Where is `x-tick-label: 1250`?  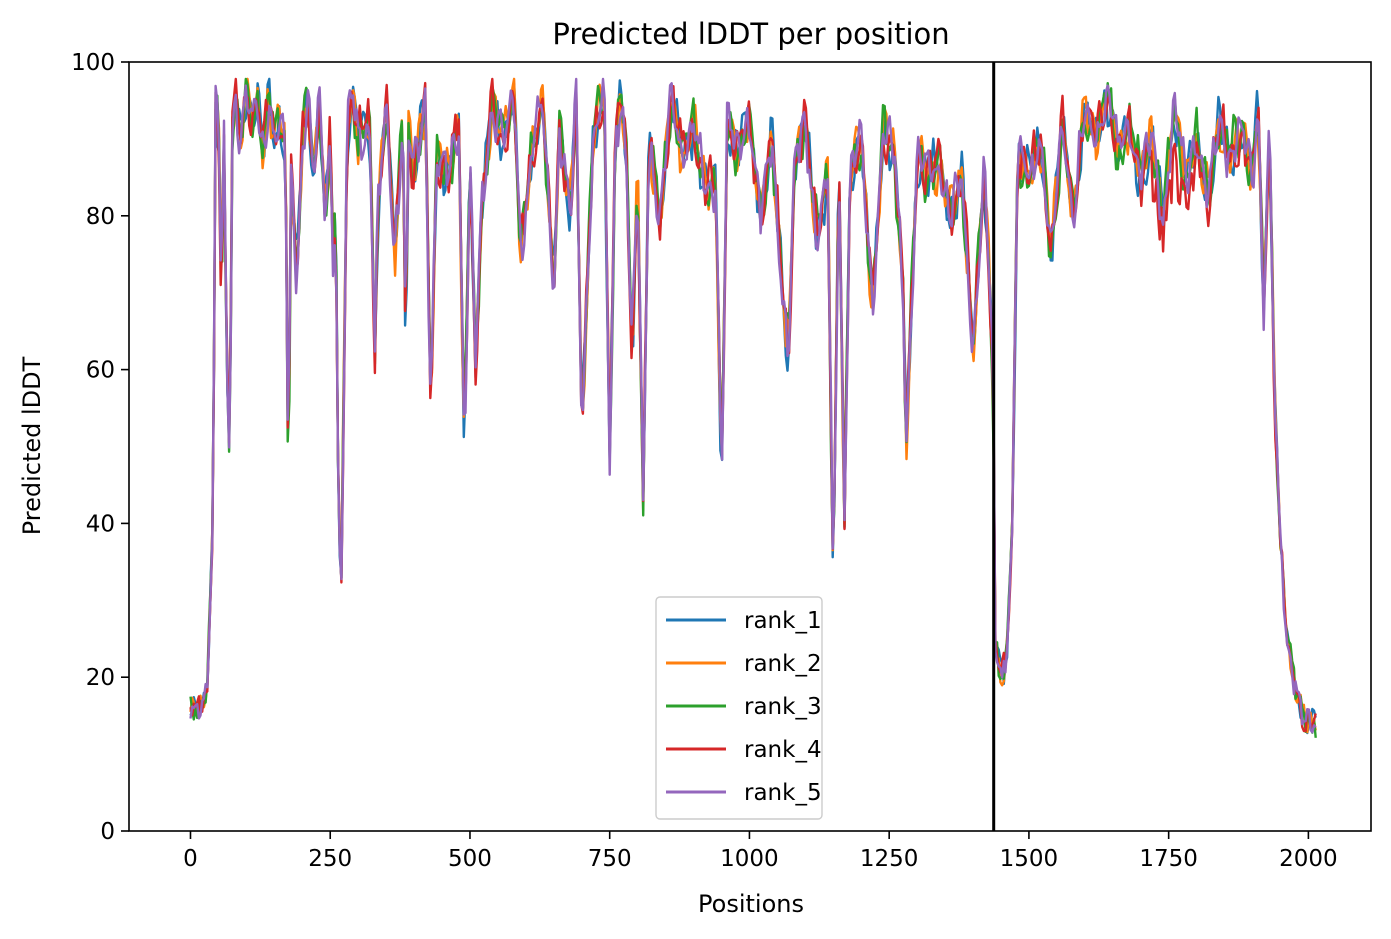 x-tick-label: 1250 is located at coordinates (889, 859).